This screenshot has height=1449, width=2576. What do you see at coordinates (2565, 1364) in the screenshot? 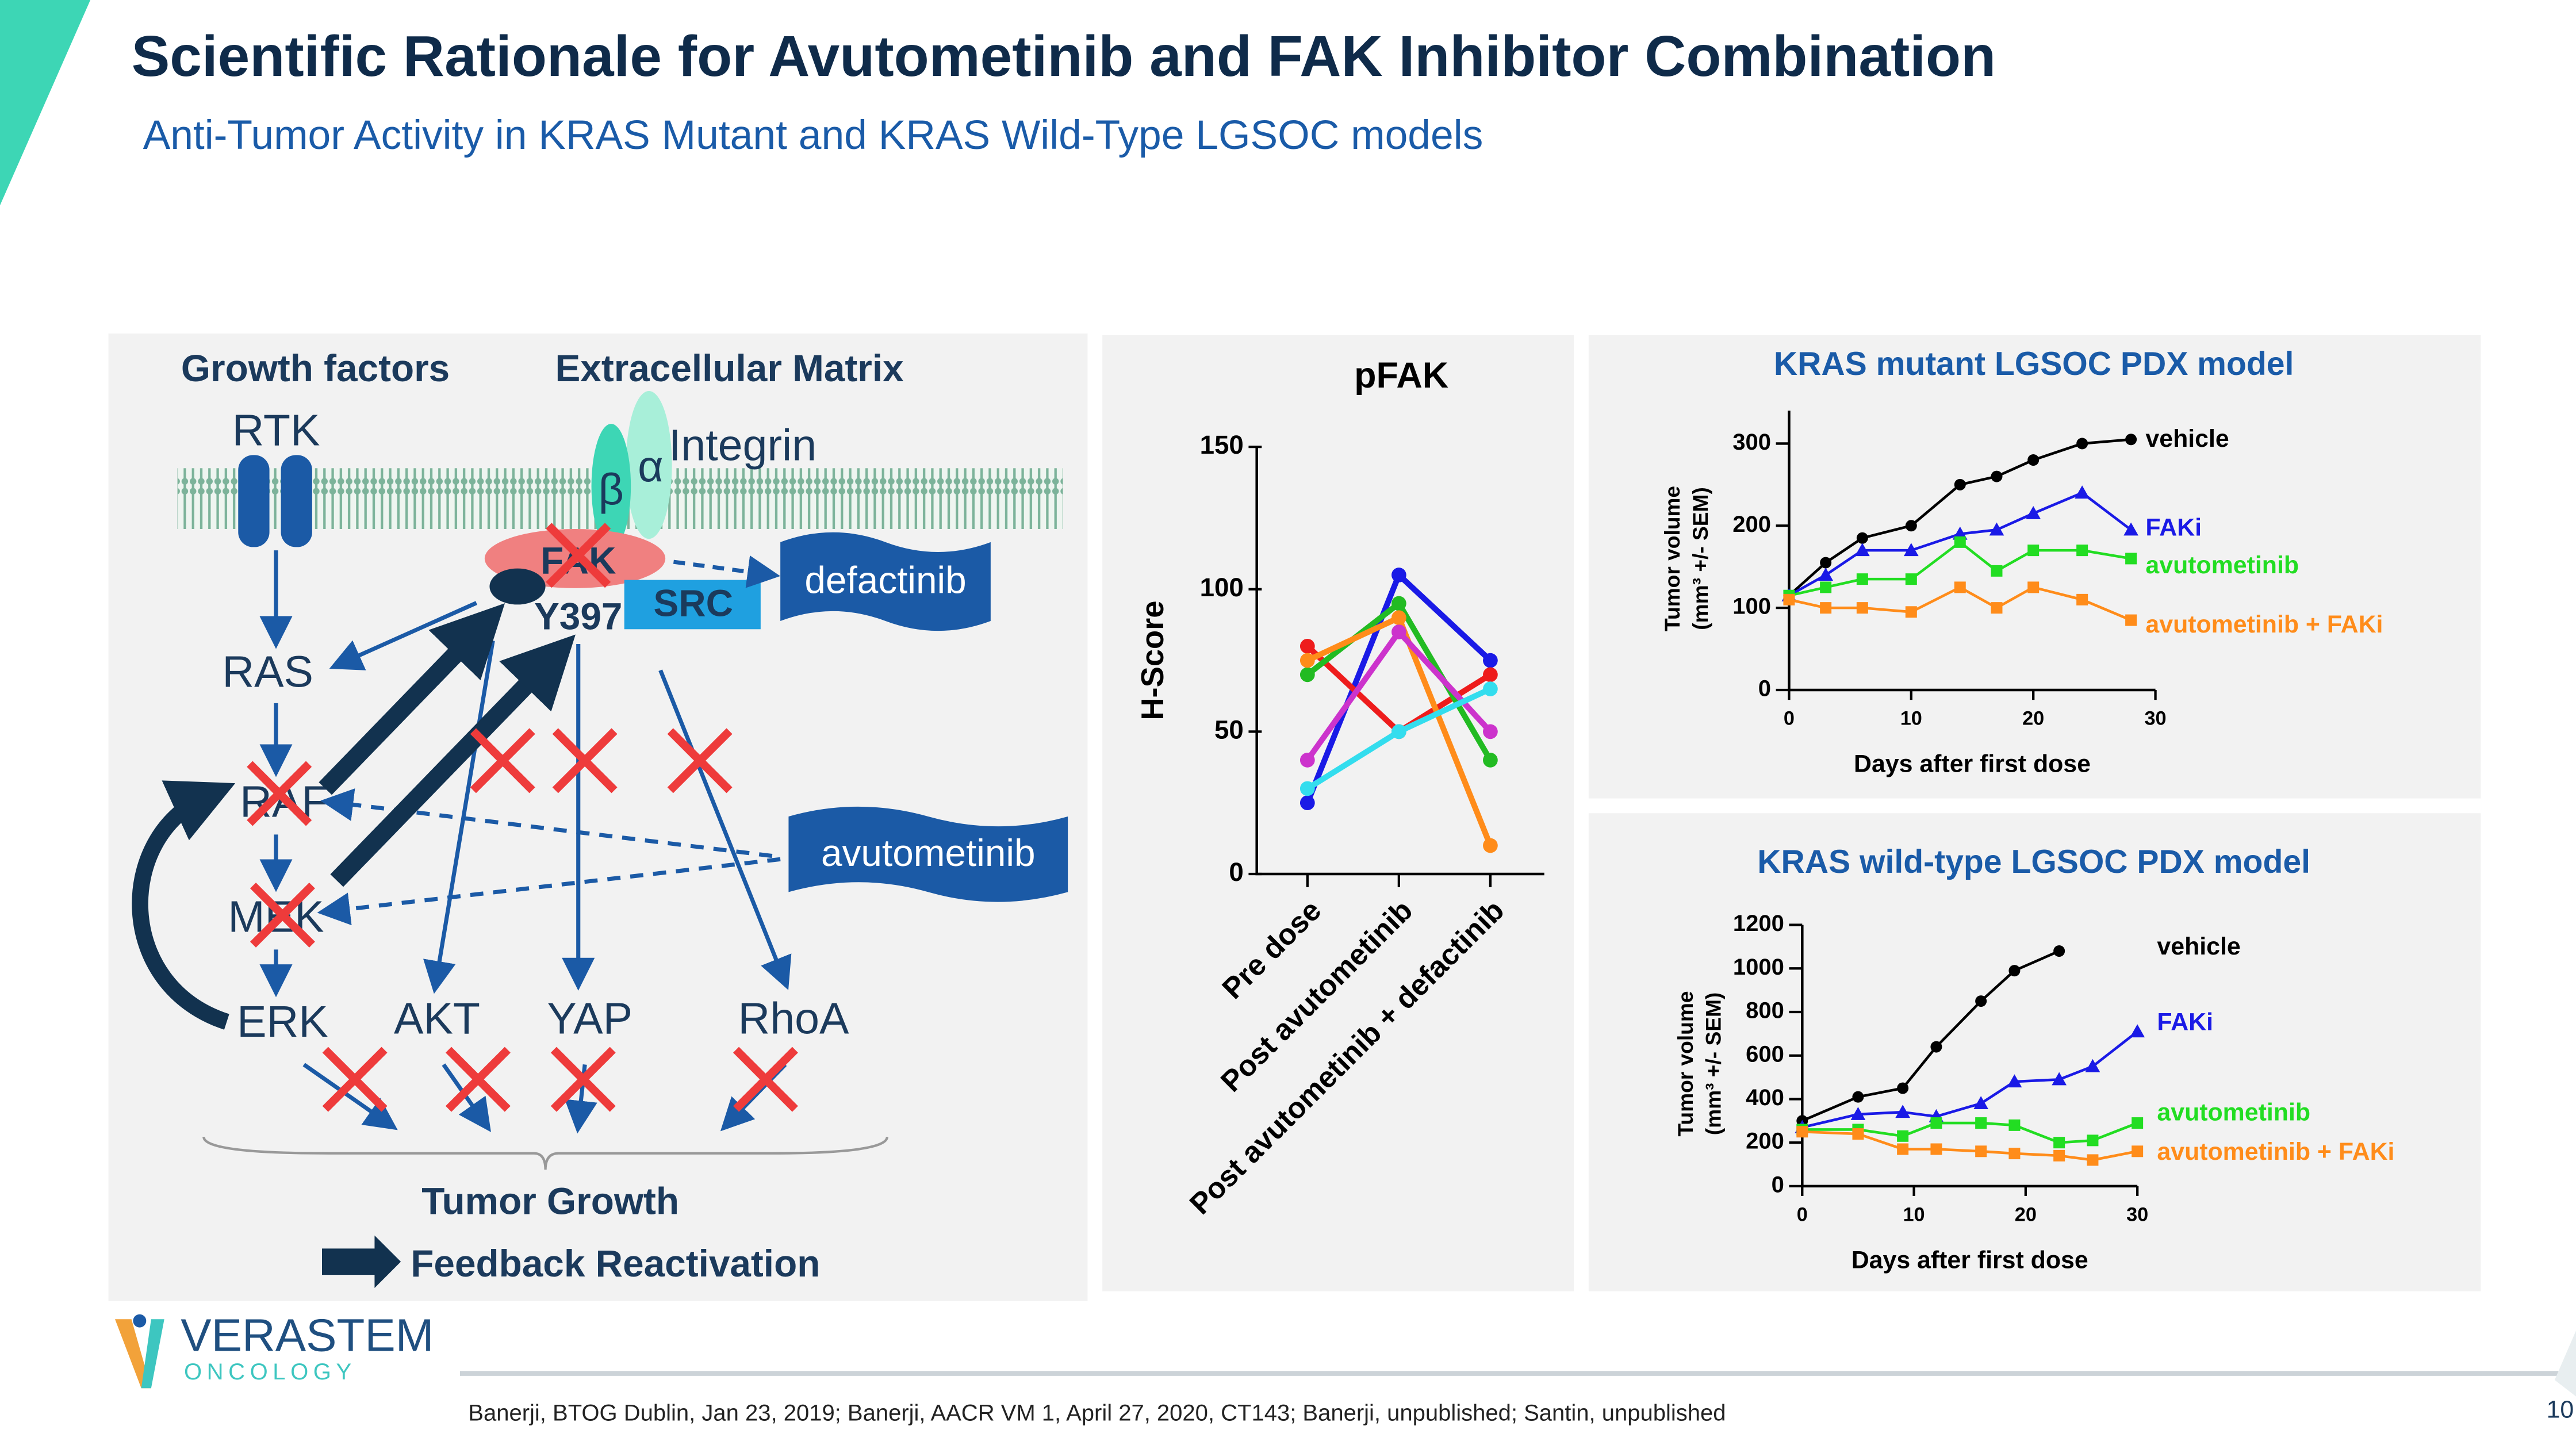
I see `corner-accent` at bounding box center [2565, 1364].